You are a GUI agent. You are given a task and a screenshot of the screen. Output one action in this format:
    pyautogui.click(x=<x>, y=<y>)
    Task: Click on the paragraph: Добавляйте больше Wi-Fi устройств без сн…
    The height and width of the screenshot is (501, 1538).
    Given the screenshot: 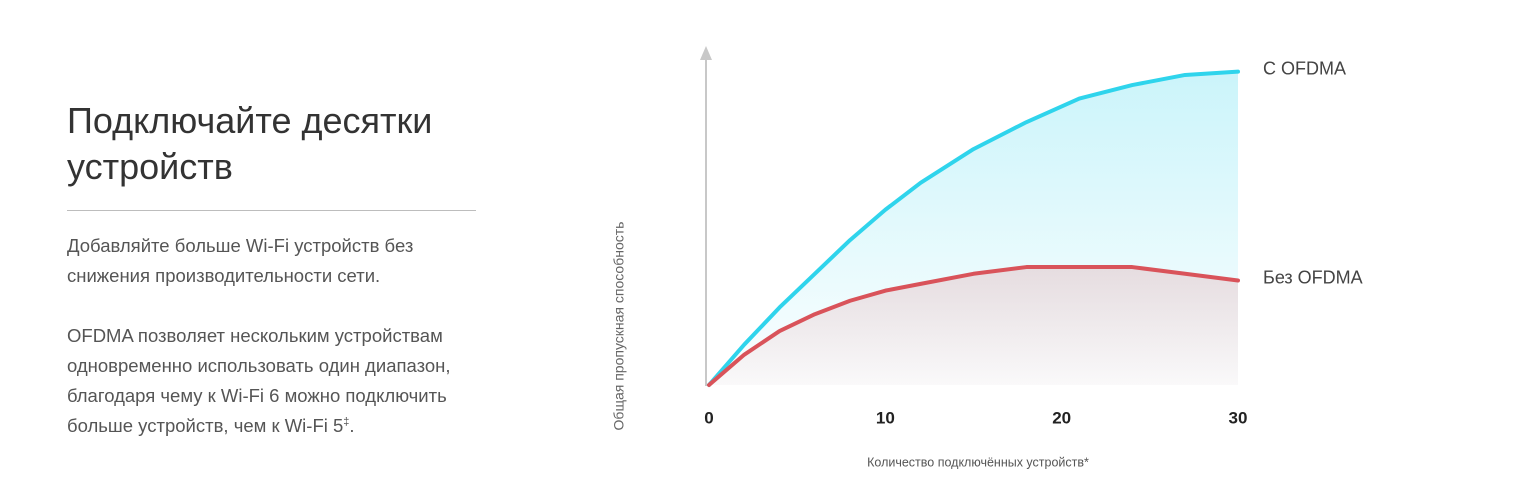 What is the action you would take?
    pyautogui.click(x=240, y=260)
    